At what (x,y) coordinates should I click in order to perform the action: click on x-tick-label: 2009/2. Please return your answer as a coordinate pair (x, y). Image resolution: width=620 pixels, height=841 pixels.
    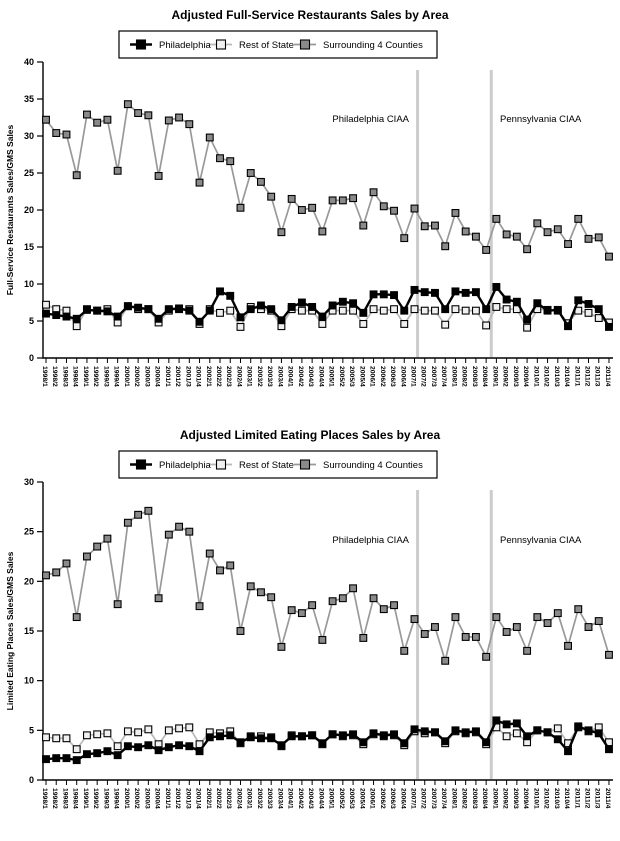
    Looking at the image, I should click on (505, 376).